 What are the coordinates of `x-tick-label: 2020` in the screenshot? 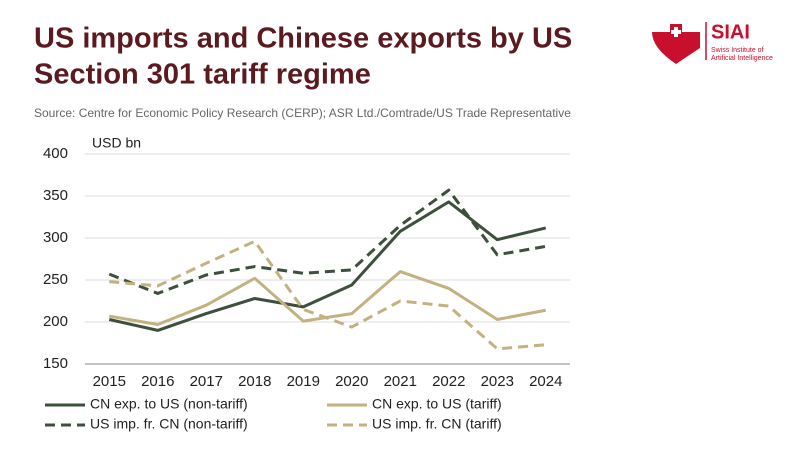 It's located at (351, 381).